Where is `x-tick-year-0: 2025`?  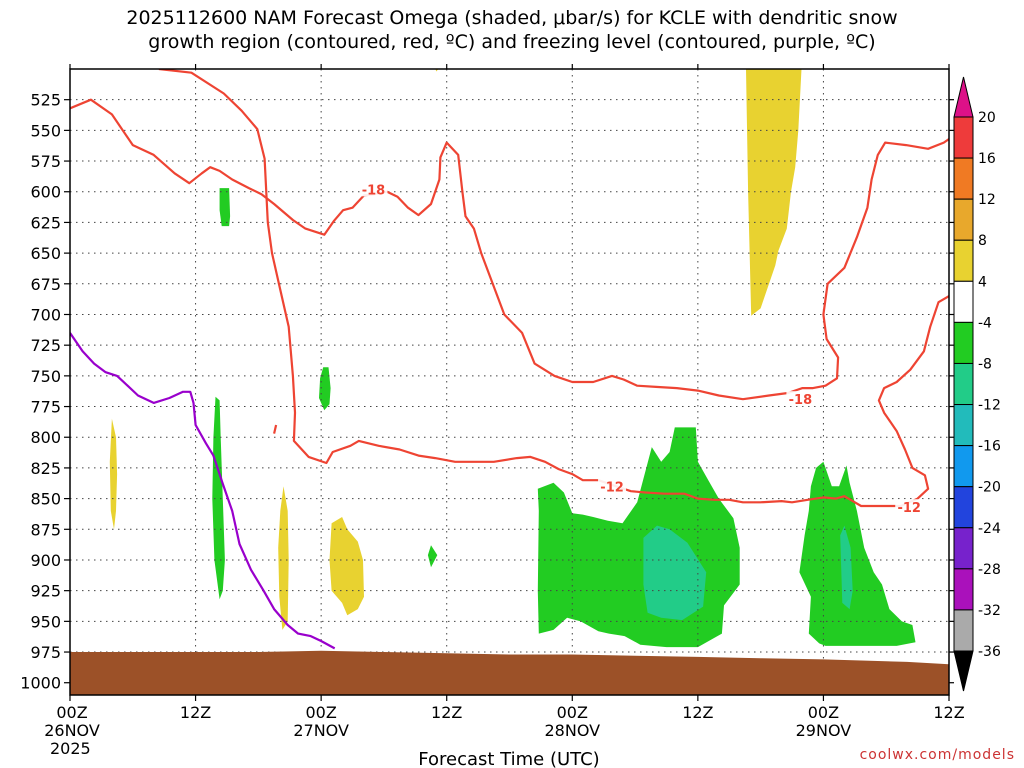 x-tick-year-0: 2025 is located at coordinates (70, 748).